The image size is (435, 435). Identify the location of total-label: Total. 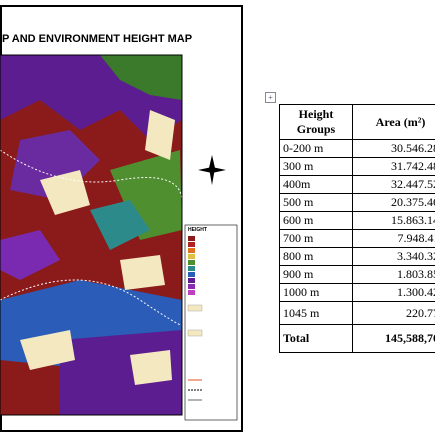
(316, 338).